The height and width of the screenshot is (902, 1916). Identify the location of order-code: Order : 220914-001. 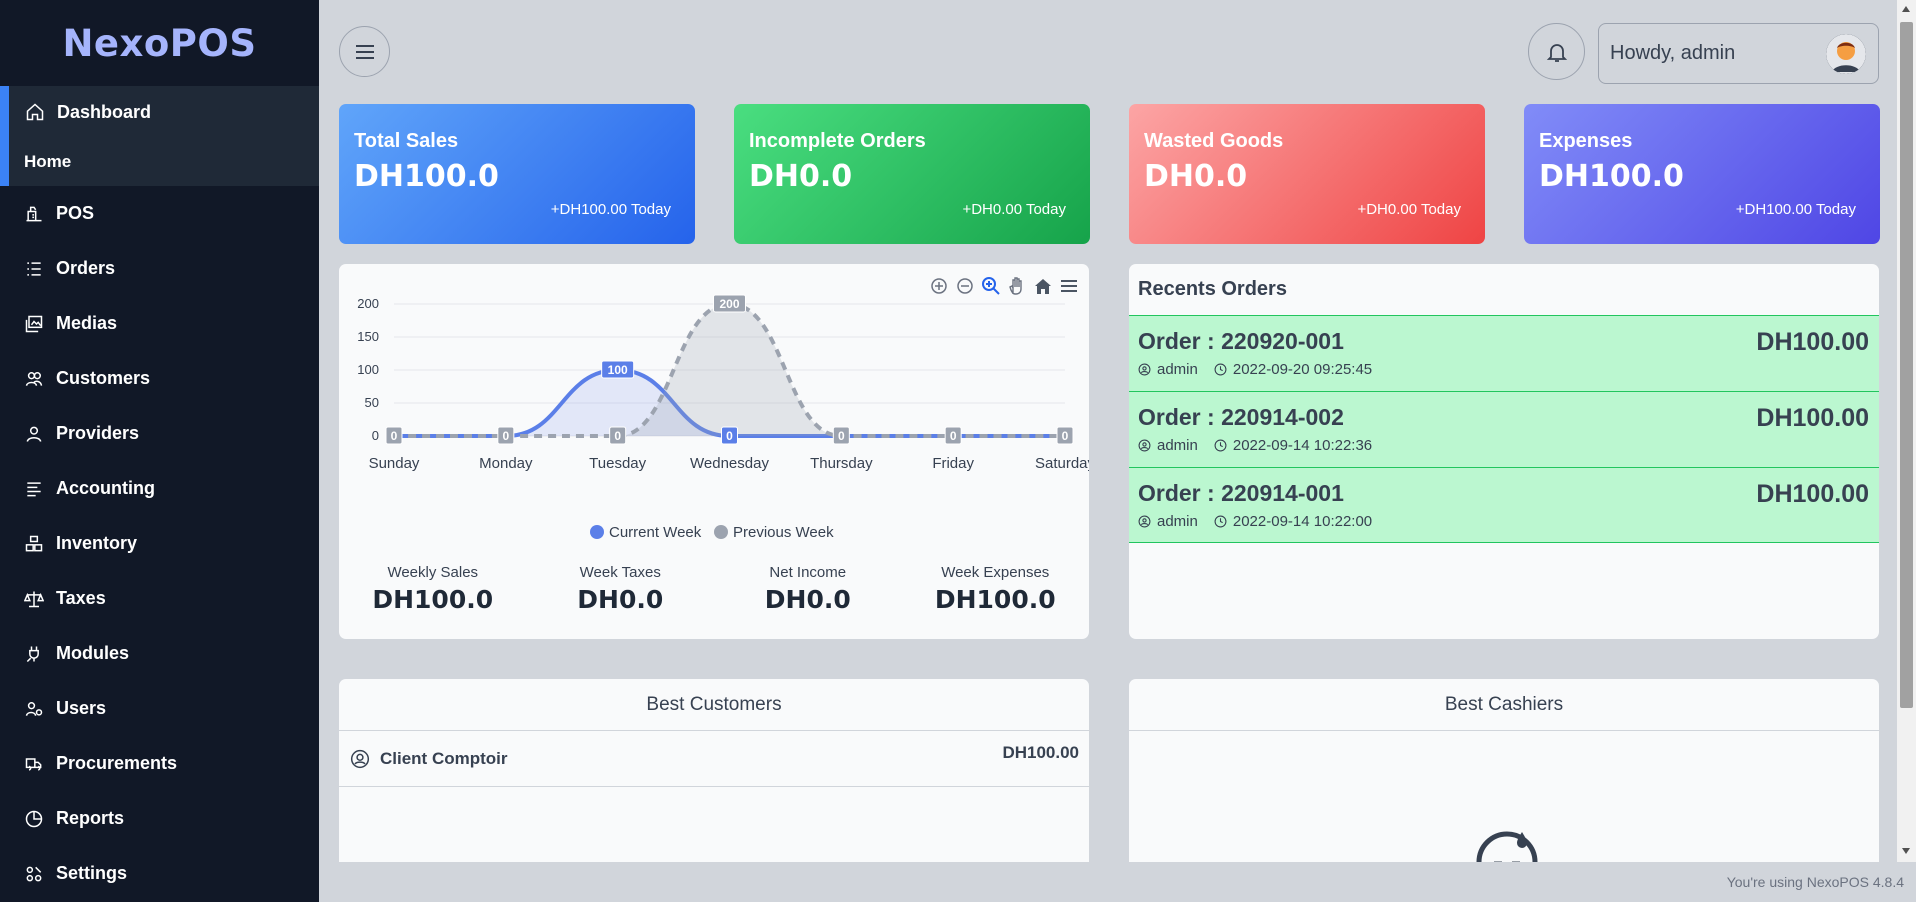
(1241, 493).